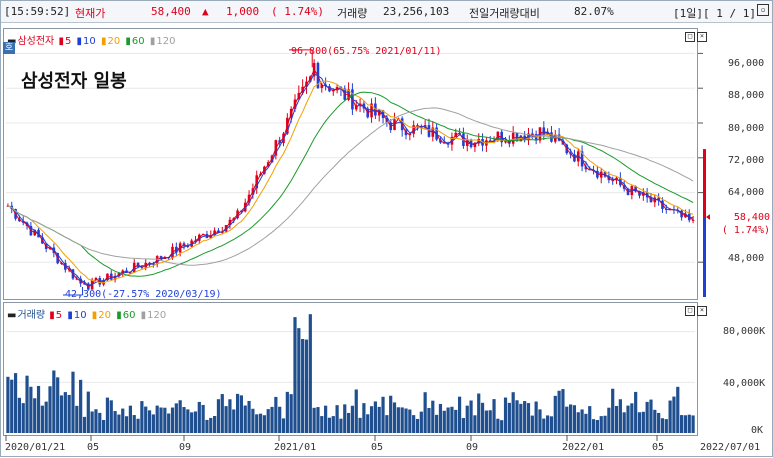  What do you see at coordinates (143, 294) in the screenshot?
I see `low-annotation: 42,300(-27.57% 2020/03/19)` at bounding box center [143, 294].